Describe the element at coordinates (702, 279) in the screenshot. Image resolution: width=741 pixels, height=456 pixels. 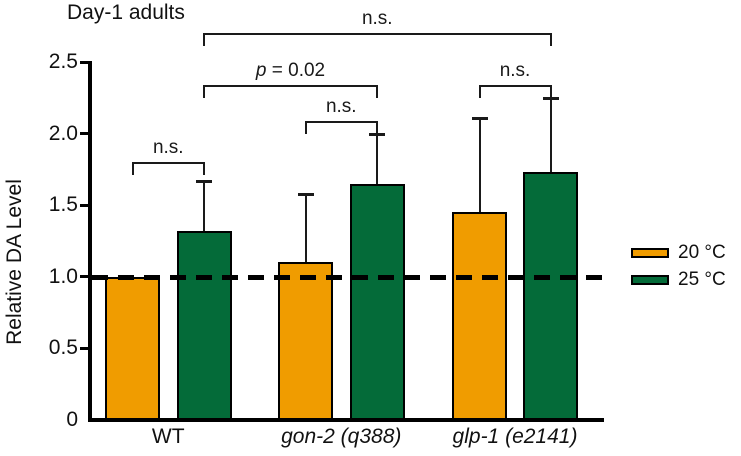
I see `legend-label: 25 °C` at that location.